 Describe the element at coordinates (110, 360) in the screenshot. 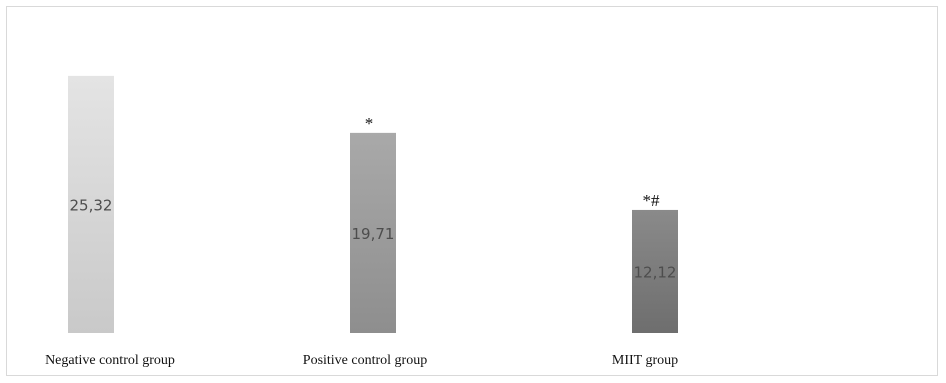

I see `category-label-1: Negative control group` at that location.